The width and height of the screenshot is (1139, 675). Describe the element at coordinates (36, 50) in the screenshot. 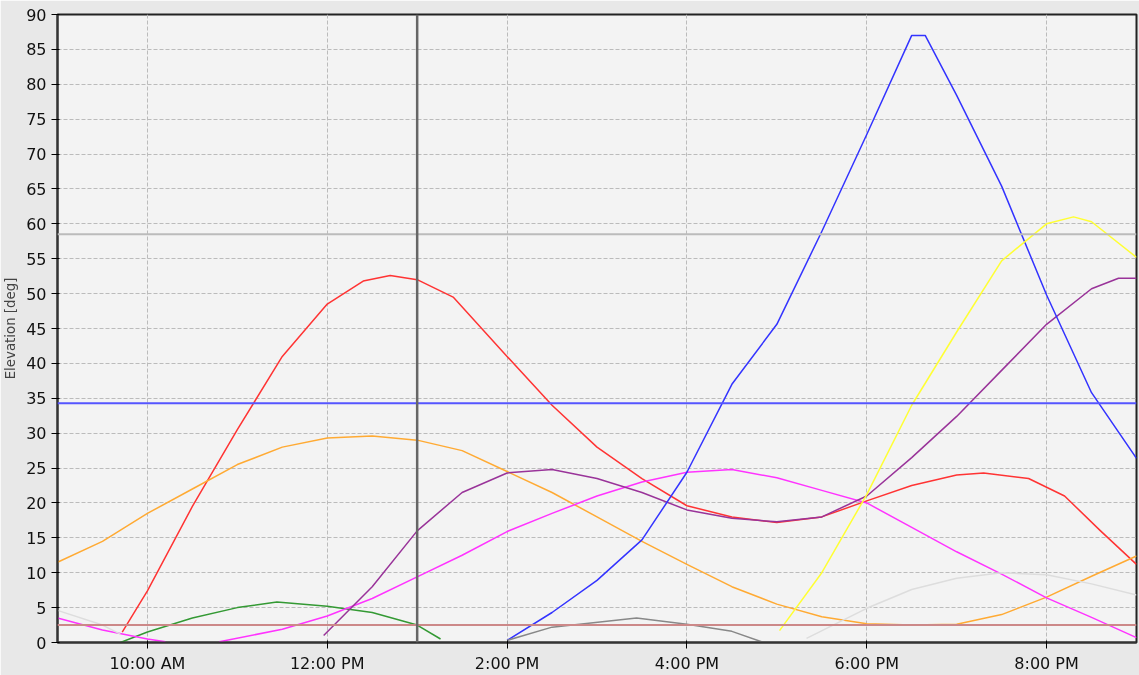

I see `y-tick-label: 85` at that location.